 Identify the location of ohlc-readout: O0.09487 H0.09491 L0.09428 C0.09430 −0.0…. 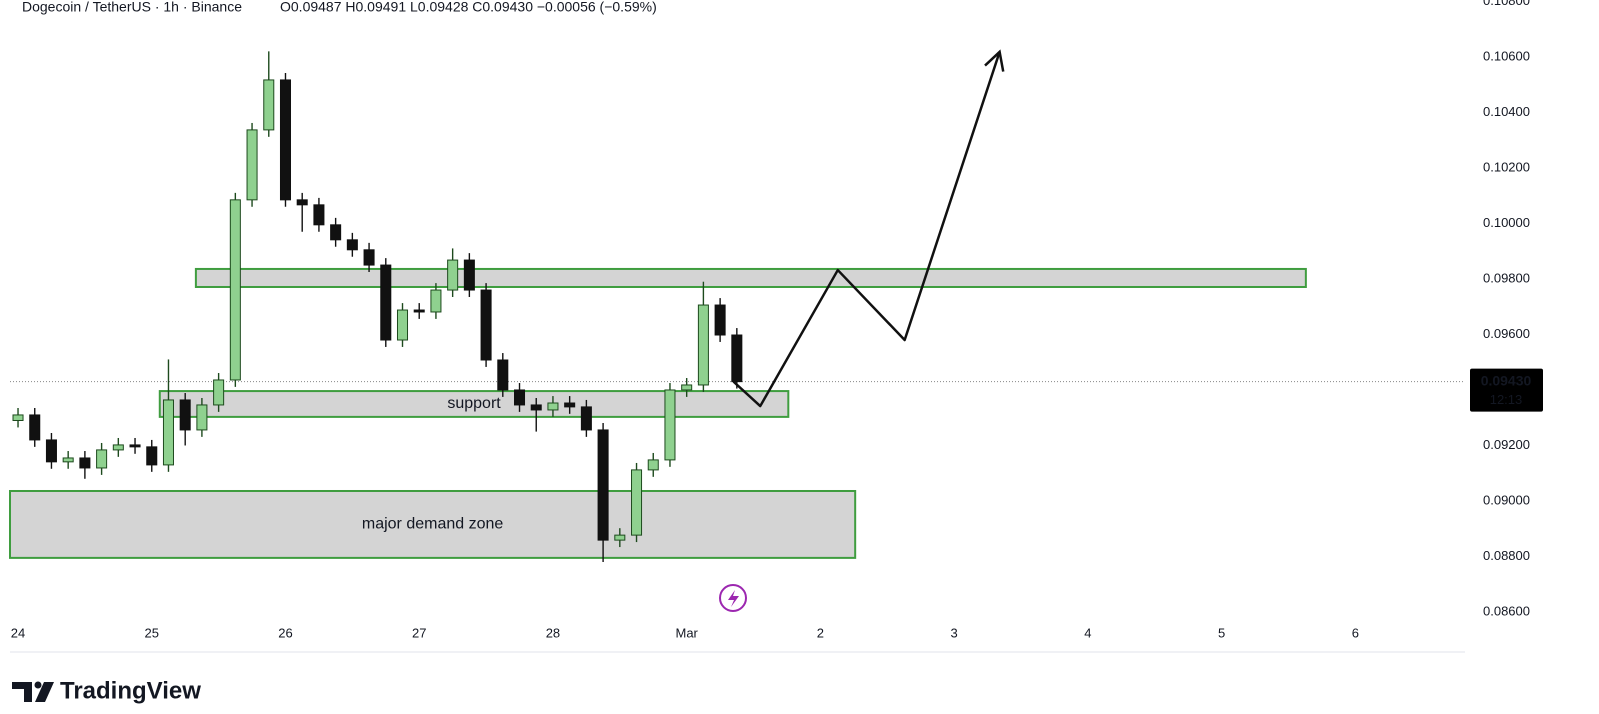
(468, 7).